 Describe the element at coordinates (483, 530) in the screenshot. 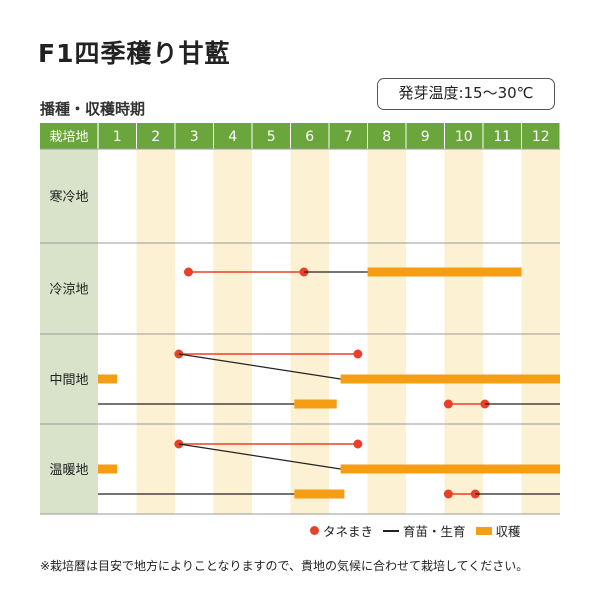

I see `harvest-bar-icon` at that location.